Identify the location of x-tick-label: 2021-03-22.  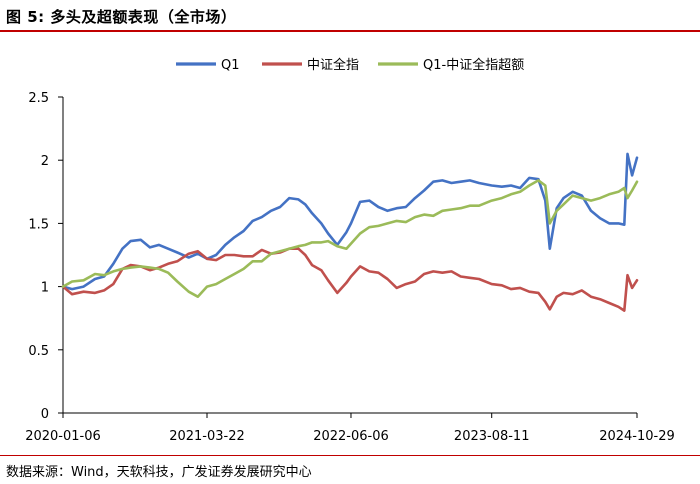
(207, 436).